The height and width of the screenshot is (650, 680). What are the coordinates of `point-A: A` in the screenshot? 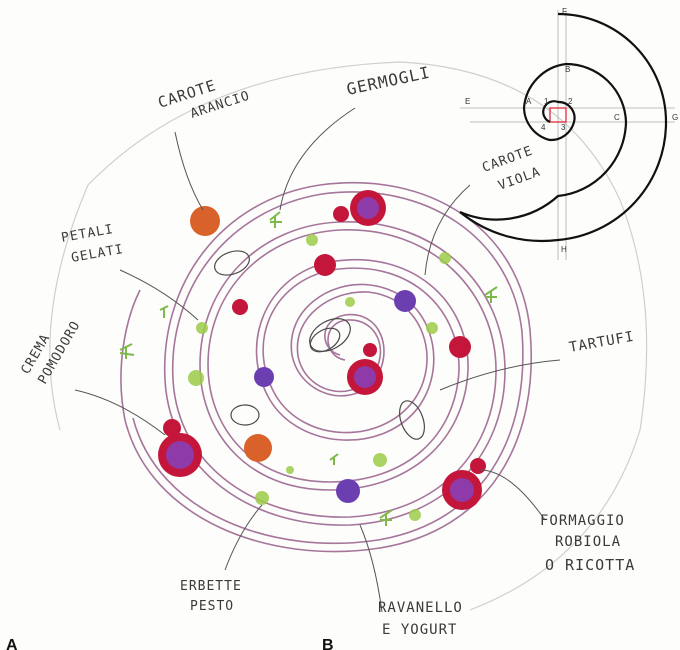 It's located at (529, 101).